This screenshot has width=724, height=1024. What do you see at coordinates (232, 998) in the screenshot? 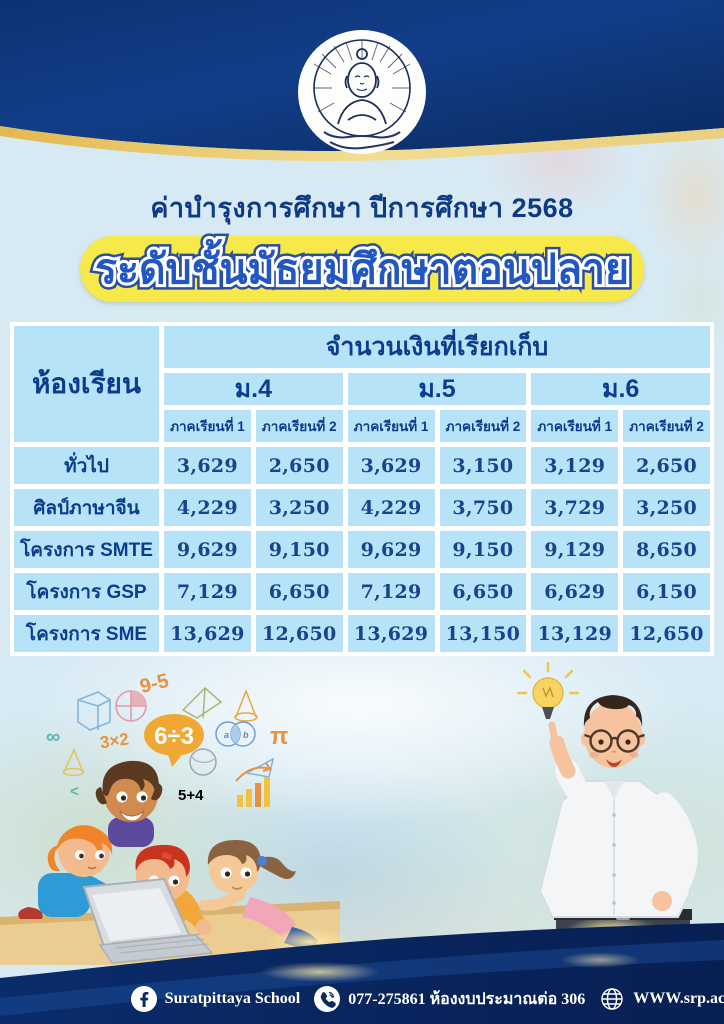
I see `facebook-label: Suratpittaya School` at bounding box center [232, 998].